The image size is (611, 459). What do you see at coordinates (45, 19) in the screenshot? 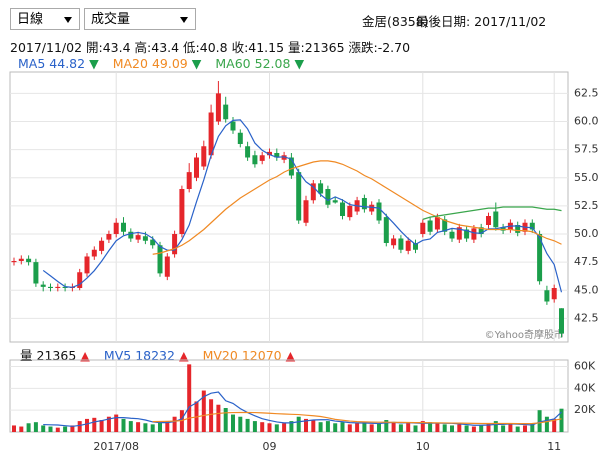
I see `period-select: 日線` at bounding box center [45, 19].